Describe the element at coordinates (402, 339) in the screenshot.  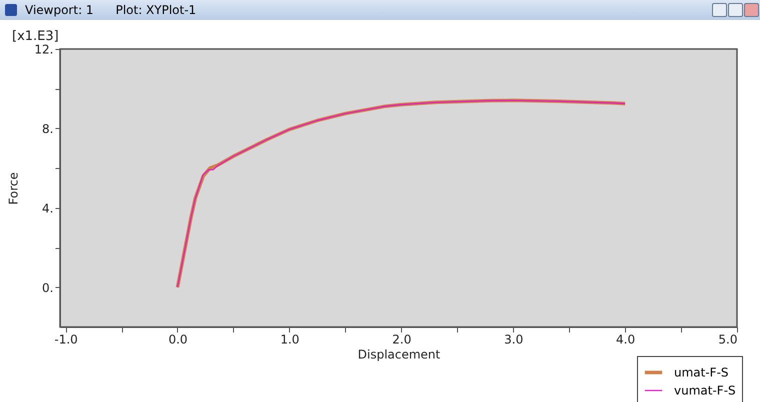
I see `x-tick-label: 2.0` at that location.